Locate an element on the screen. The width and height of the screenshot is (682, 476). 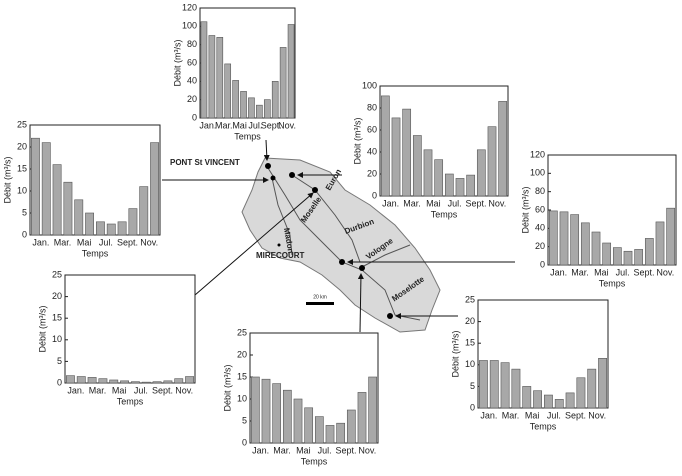
map-label: Madon is located at coordinates (288, 240).